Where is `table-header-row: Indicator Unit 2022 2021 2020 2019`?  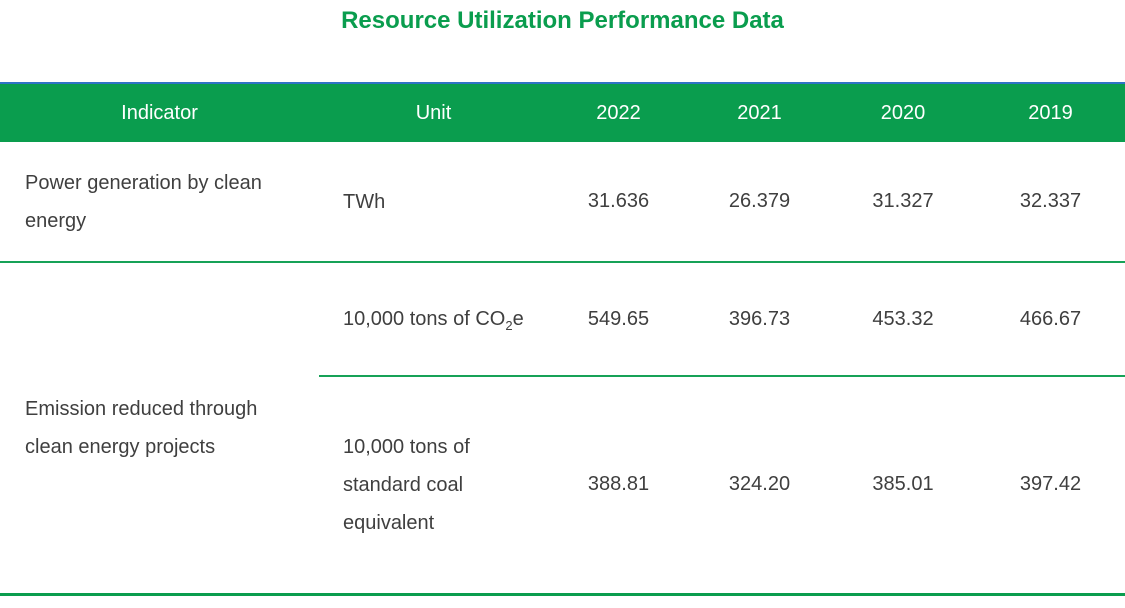
table-header-row: Indicator Unit 2022 2021 2020 2019 is located at coordinates (562, 112).